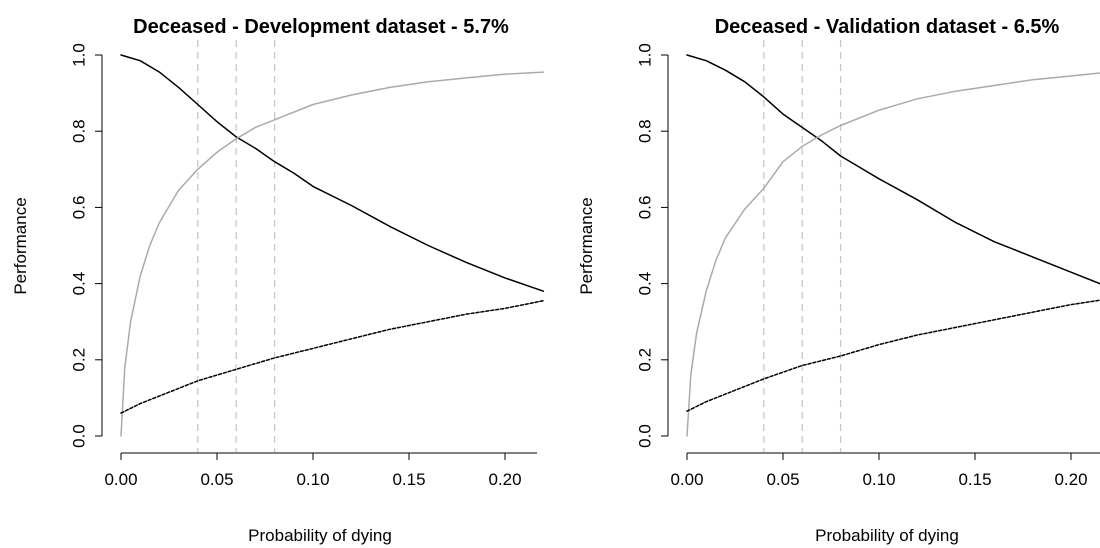  Describe the element at coordinates (332, 356) in the screenshot. I see `series-black-dashed-development` at that location.